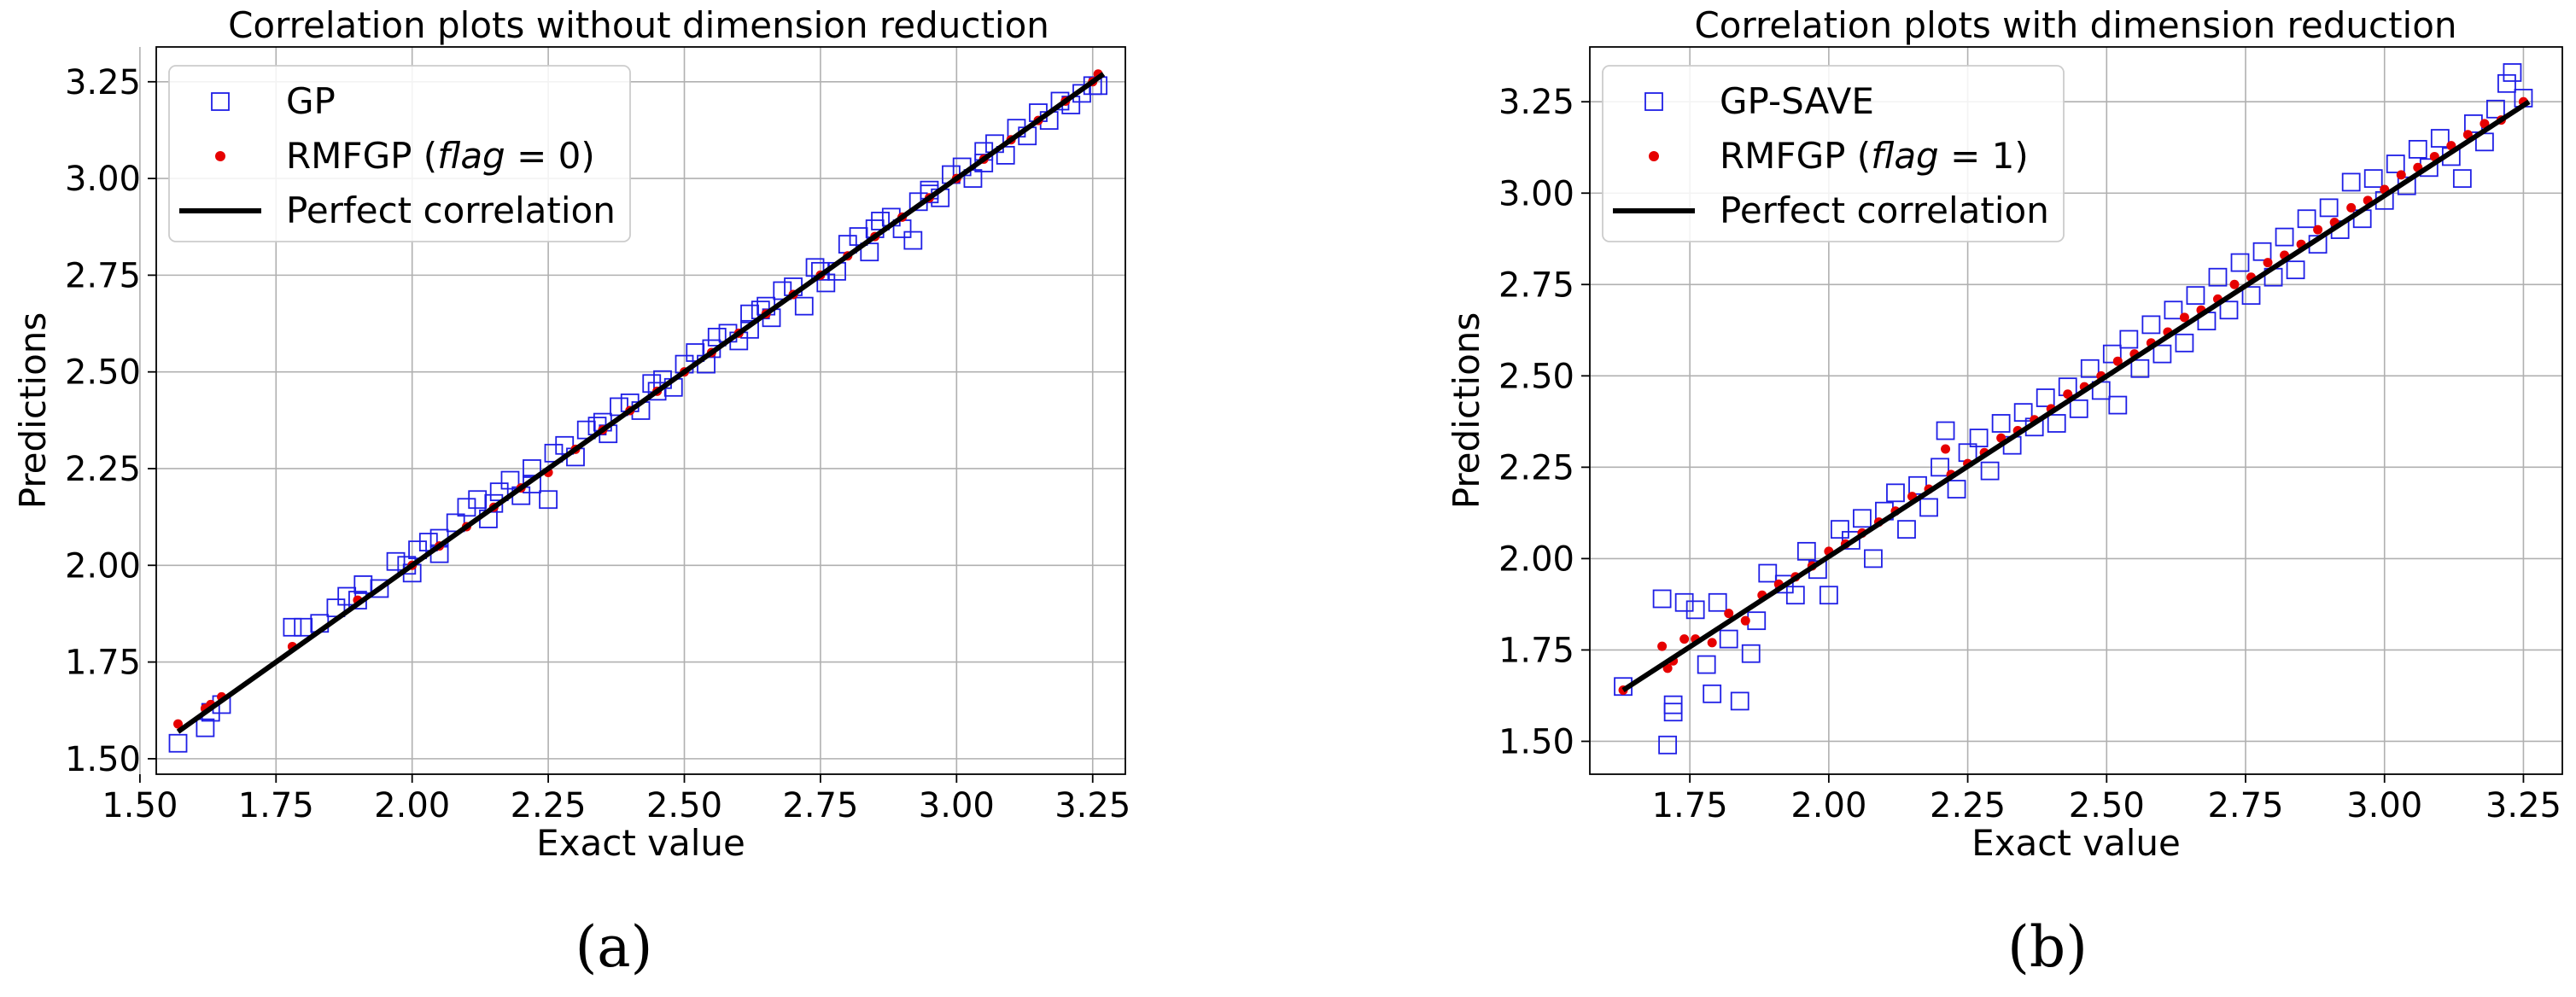  Describe the element at coordinates (220, 101) in the screenshot. I see `legend-square-marker` at that location.